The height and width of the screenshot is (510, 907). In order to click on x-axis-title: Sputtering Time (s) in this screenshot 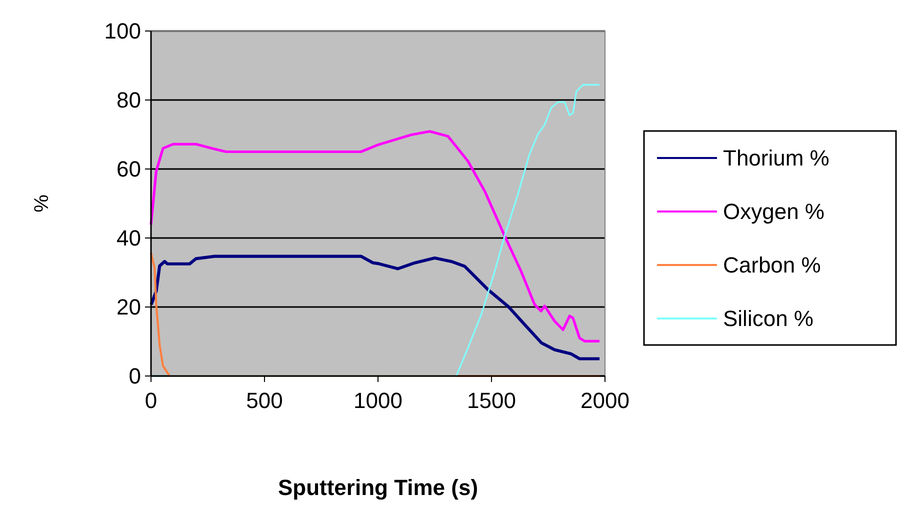, I will do `click(378, 487)`.